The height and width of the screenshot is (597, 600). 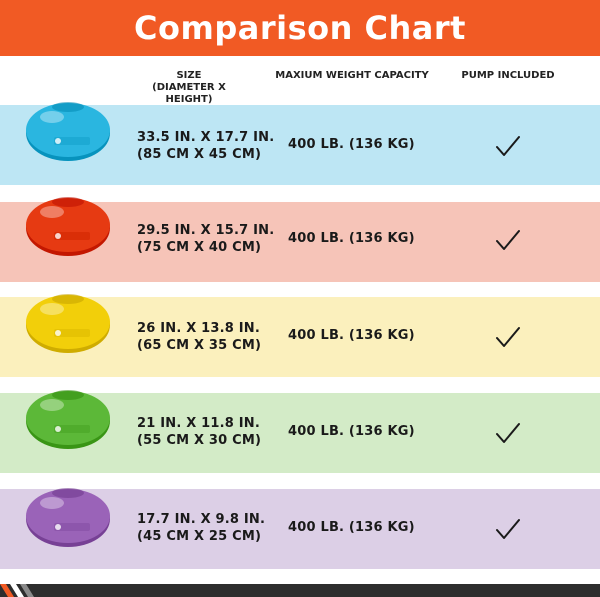 What do you see at coordinates (199, 536) in the screenshot?
I see `size-centimeters: (45 CM X 25 CM)` at bounding box center [199, 536].